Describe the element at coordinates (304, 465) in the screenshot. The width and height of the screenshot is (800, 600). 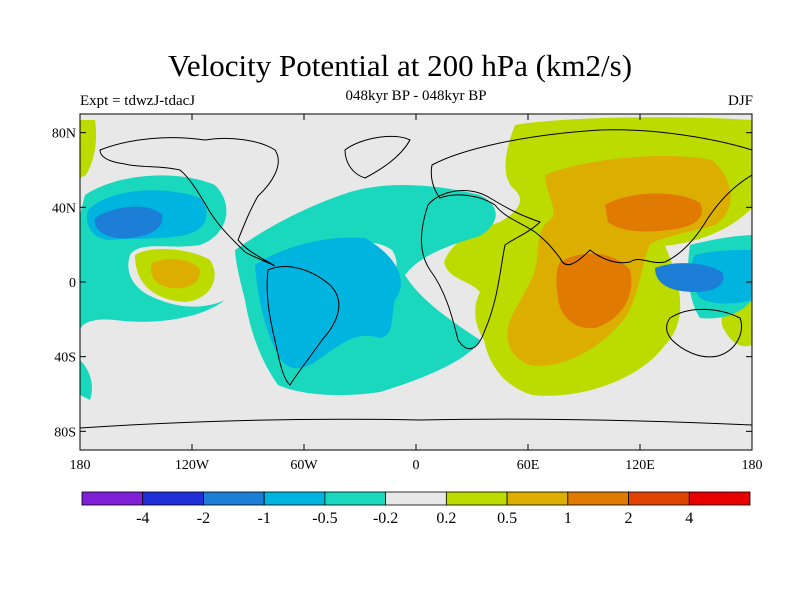
I see `lon-tick-label: 60W` at that location.